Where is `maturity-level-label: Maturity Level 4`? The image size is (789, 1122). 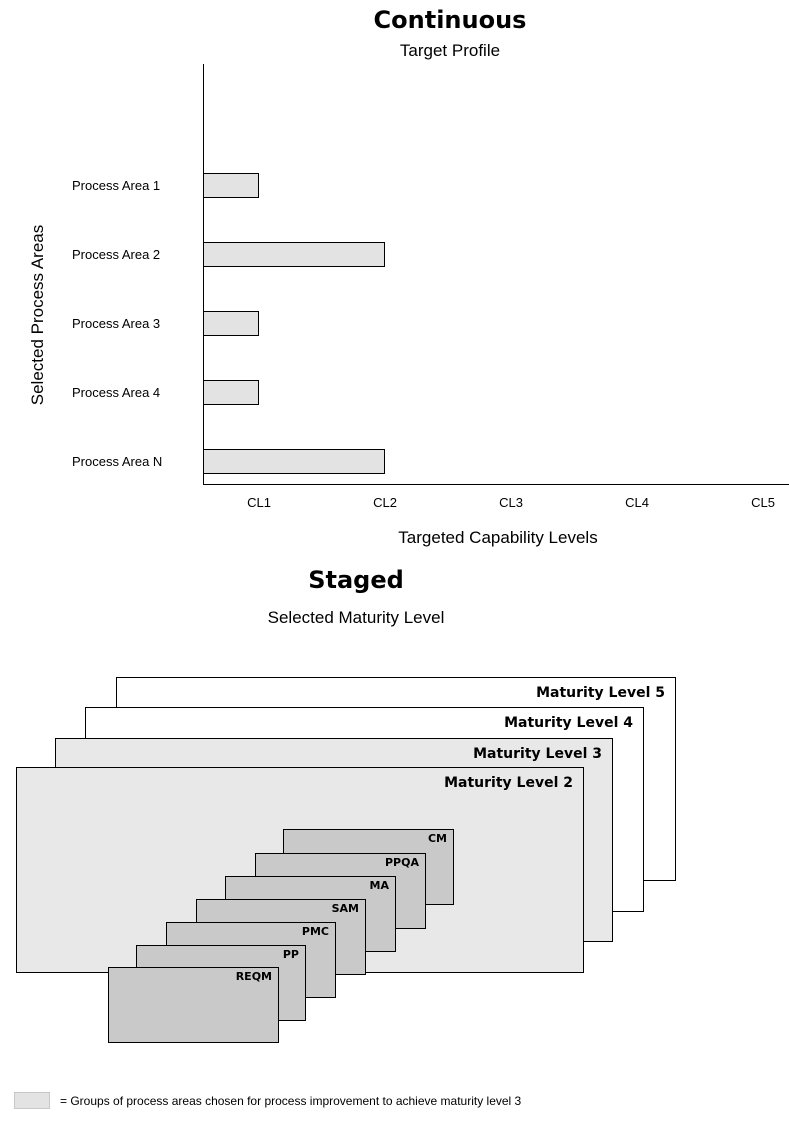 maturity-level-label: Maturity Level 4 is located at coordinates (568, 723).